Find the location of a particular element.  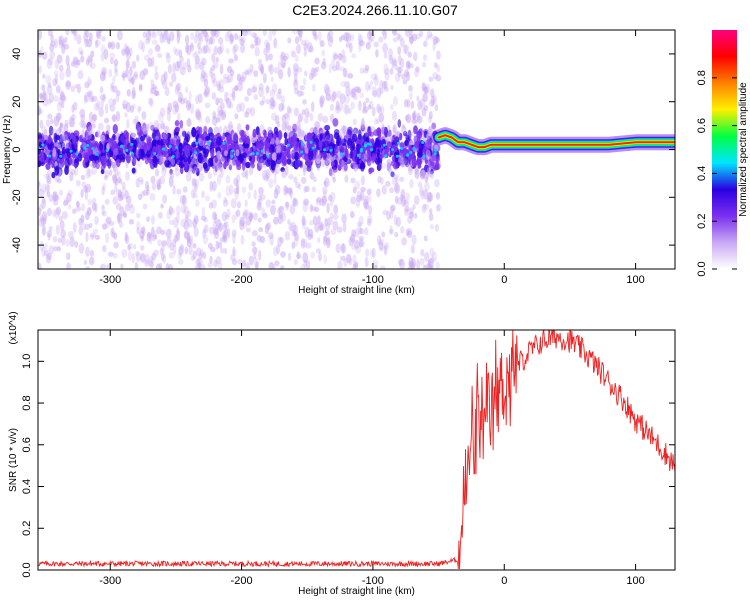

snr-xtick-label: -300 is located at coordinates (110, 581).